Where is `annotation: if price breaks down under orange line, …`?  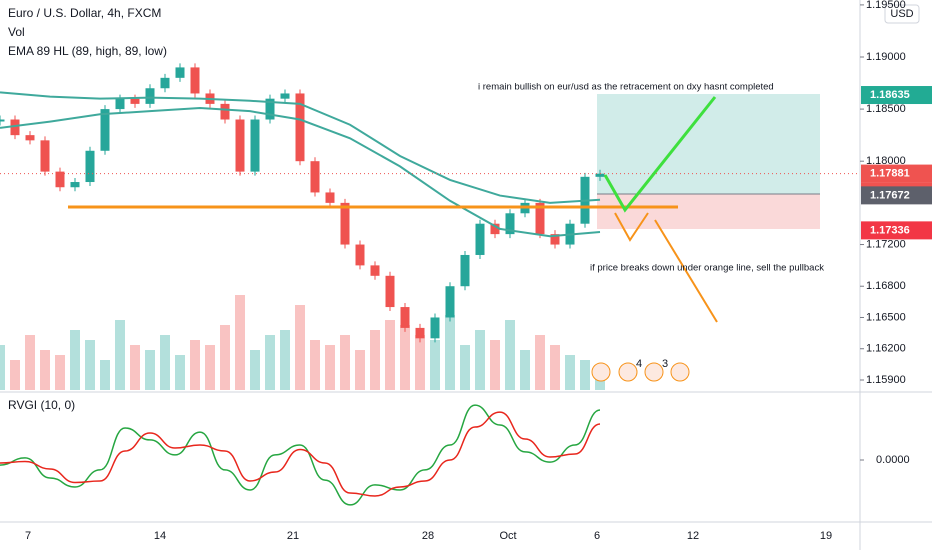
annotation: if price breaks down under orange line, … is located at coordinates (707, 268).